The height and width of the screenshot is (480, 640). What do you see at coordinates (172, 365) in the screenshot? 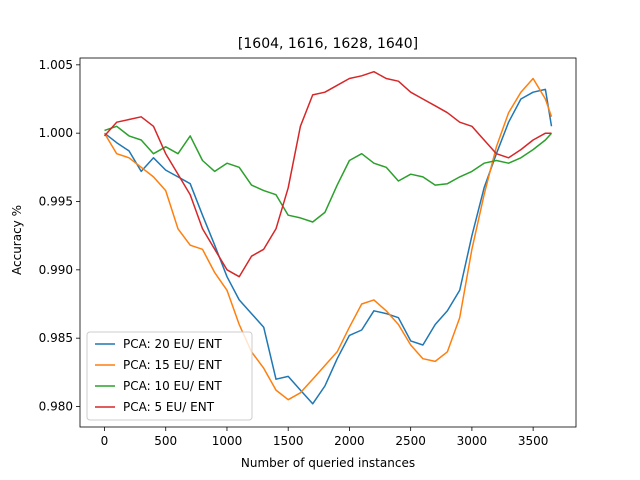
I see `legend-label: PCA: 15 EU/ ENT` at bounding box center [172, 365].